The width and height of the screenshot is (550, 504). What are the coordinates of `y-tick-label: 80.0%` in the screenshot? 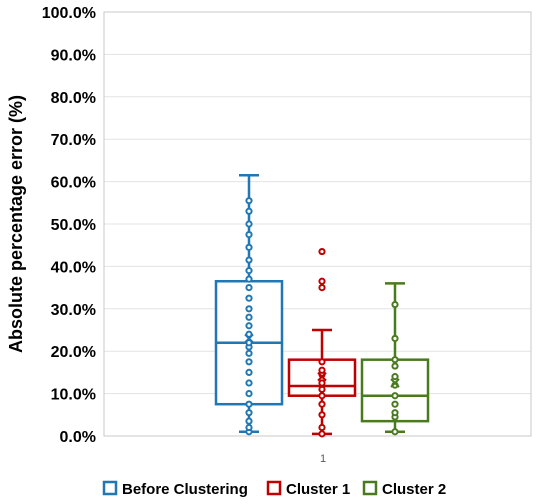 It's located at (73, 98).